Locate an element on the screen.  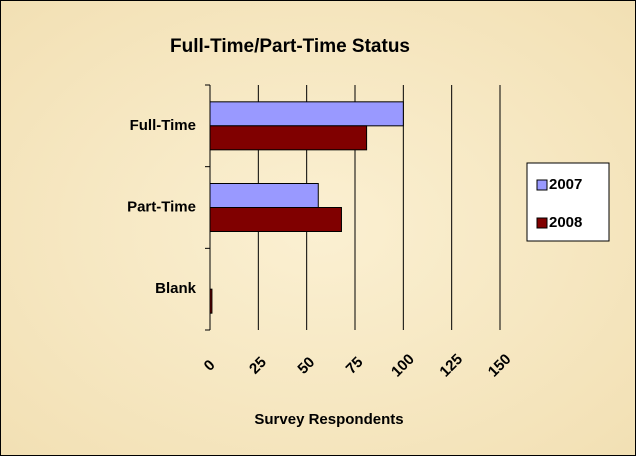
y-tick-label: Blank is located at coordinates (176, 288).